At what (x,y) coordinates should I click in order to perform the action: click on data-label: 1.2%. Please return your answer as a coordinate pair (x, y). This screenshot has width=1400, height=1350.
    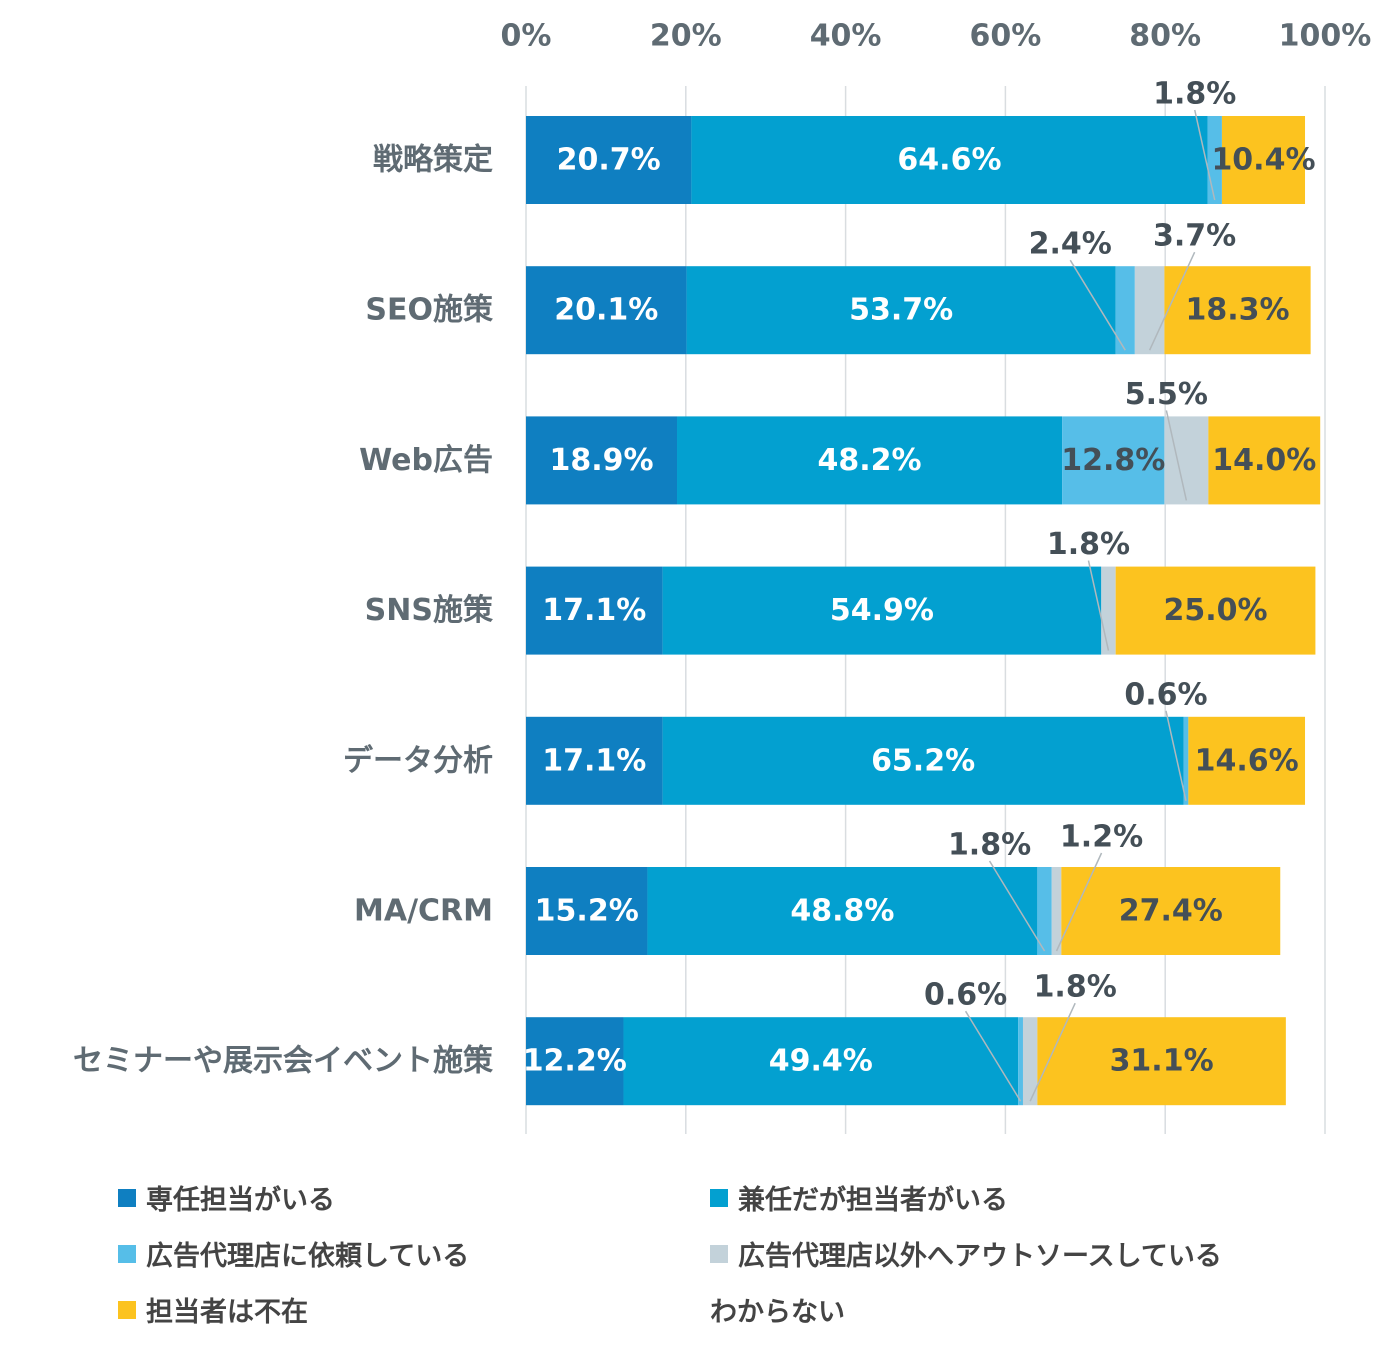
    Looking at the image, I should click on (1101, 837).